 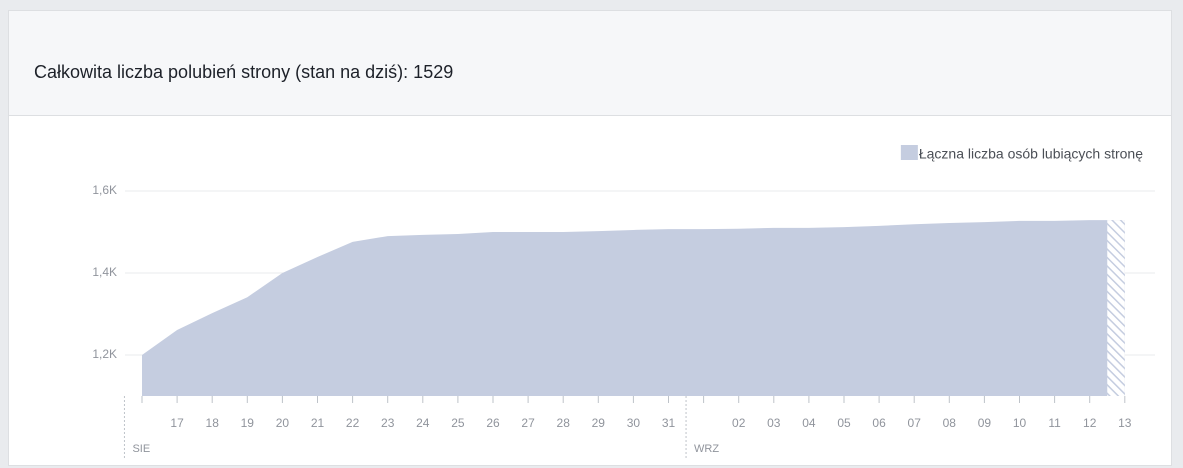 I want to click on month-label: WRZ, so click(x=706, y=449).